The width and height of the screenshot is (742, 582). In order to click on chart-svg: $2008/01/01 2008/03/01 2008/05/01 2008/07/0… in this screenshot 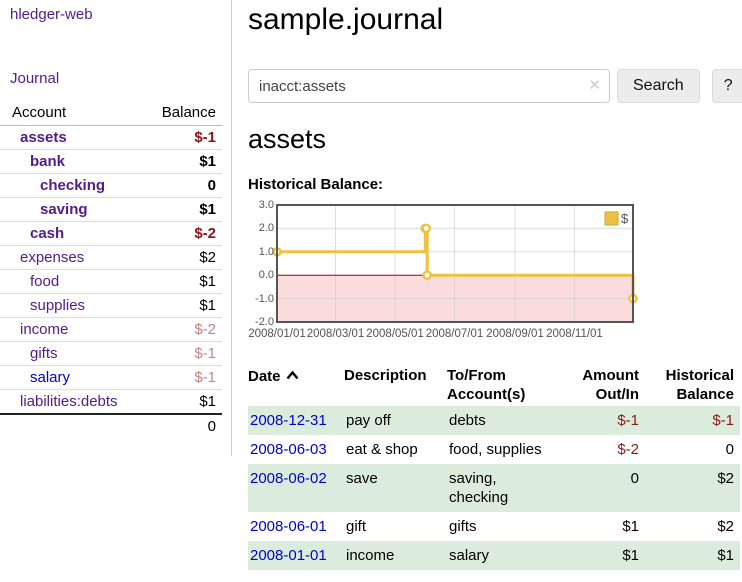, I will do `click(443, 272)`.